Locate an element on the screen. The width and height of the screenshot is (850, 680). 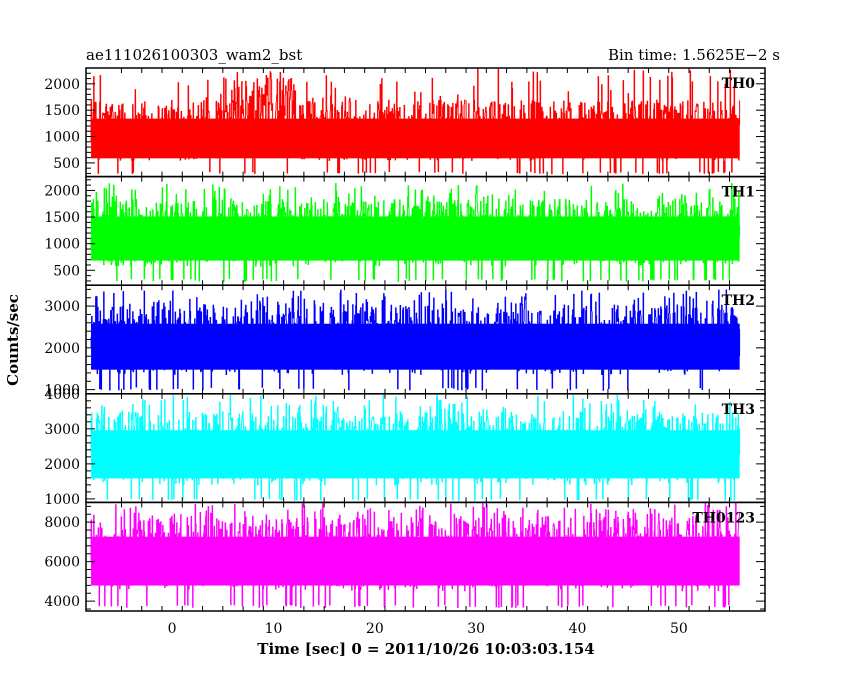
series-line-th3 is located at coordinates (415, 447).